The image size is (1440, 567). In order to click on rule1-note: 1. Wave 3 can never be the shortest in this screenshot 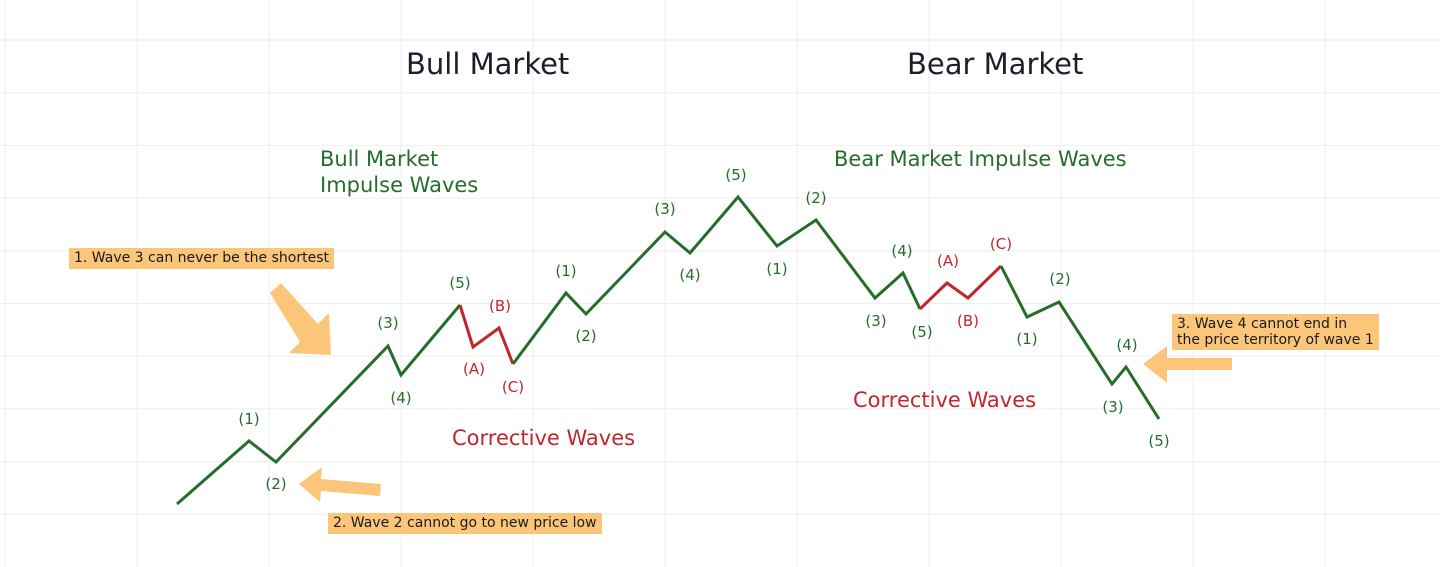, I will do `click(201, 258)`.